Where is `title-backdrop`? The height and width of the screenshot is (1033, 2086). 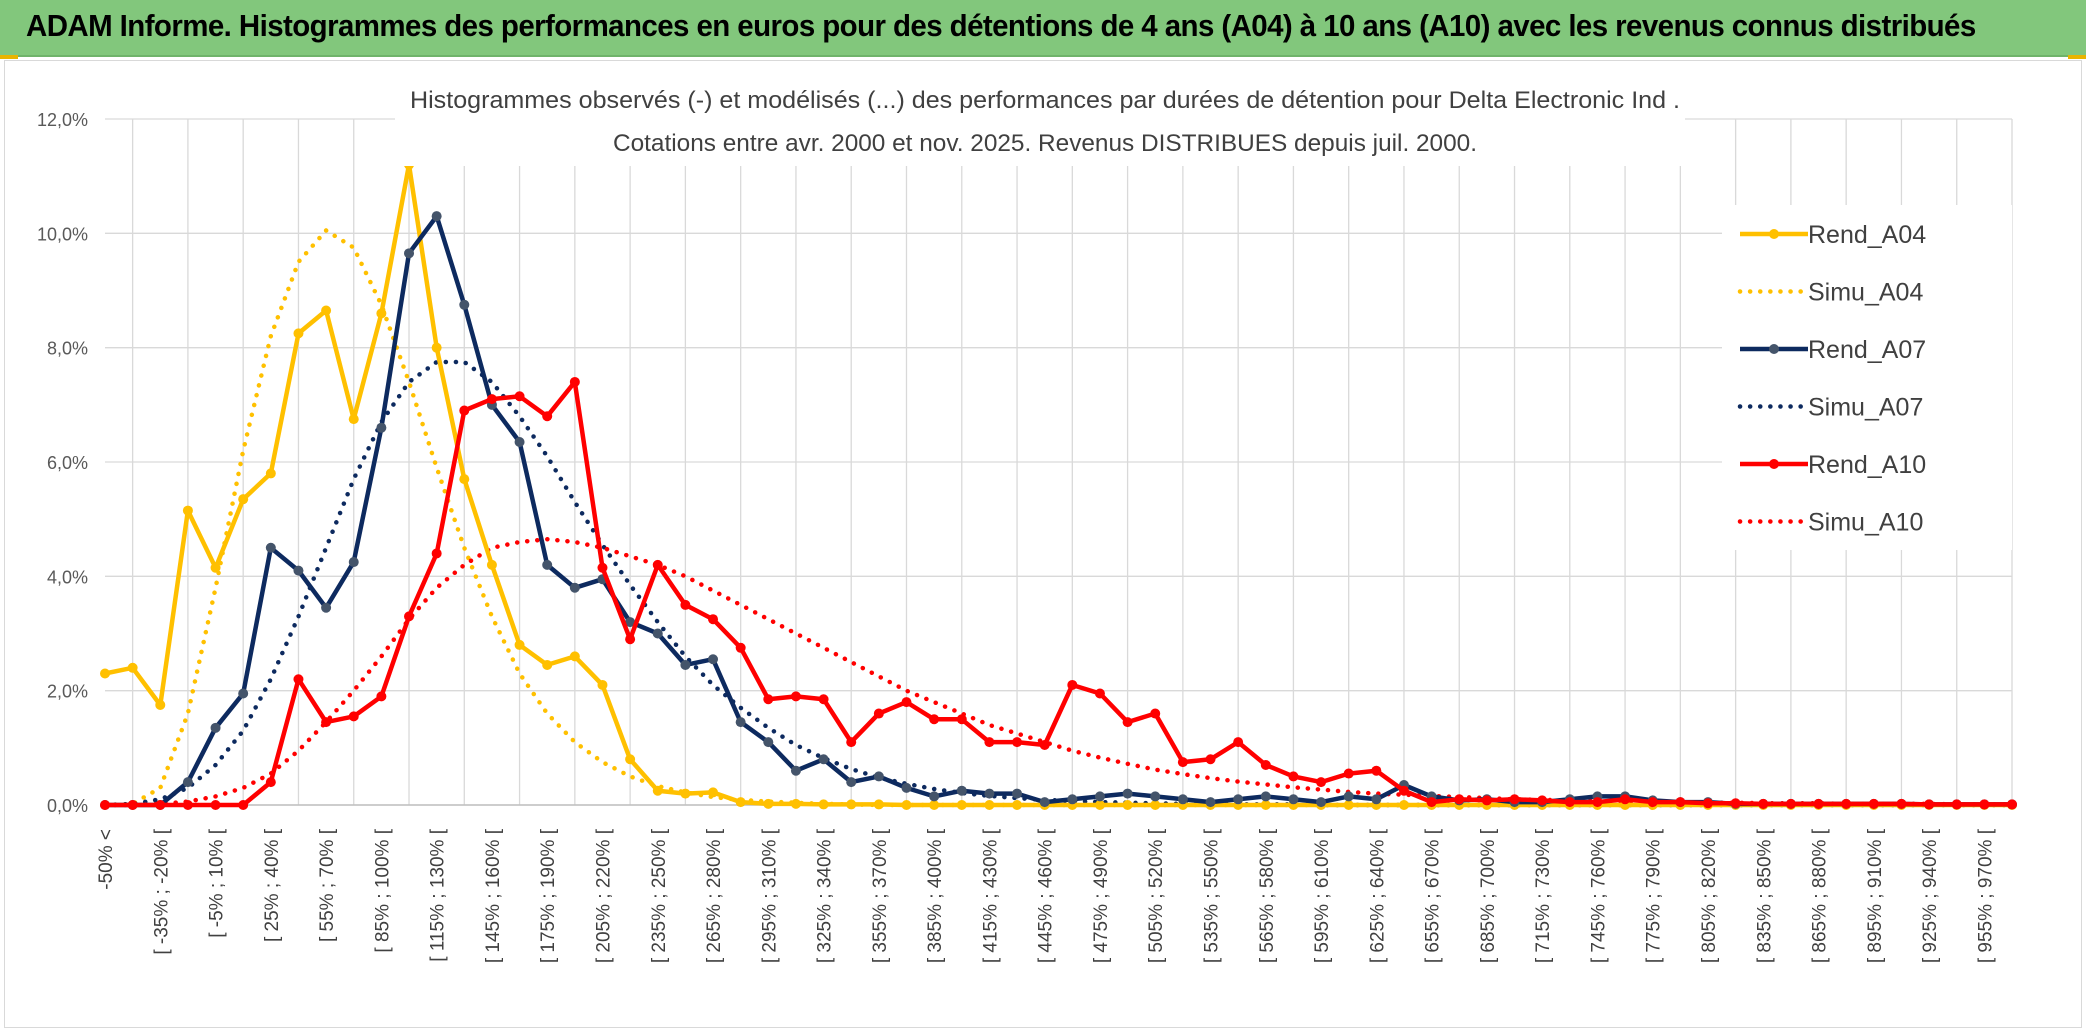 title-backdrop is located at coordinates (1040, 121).